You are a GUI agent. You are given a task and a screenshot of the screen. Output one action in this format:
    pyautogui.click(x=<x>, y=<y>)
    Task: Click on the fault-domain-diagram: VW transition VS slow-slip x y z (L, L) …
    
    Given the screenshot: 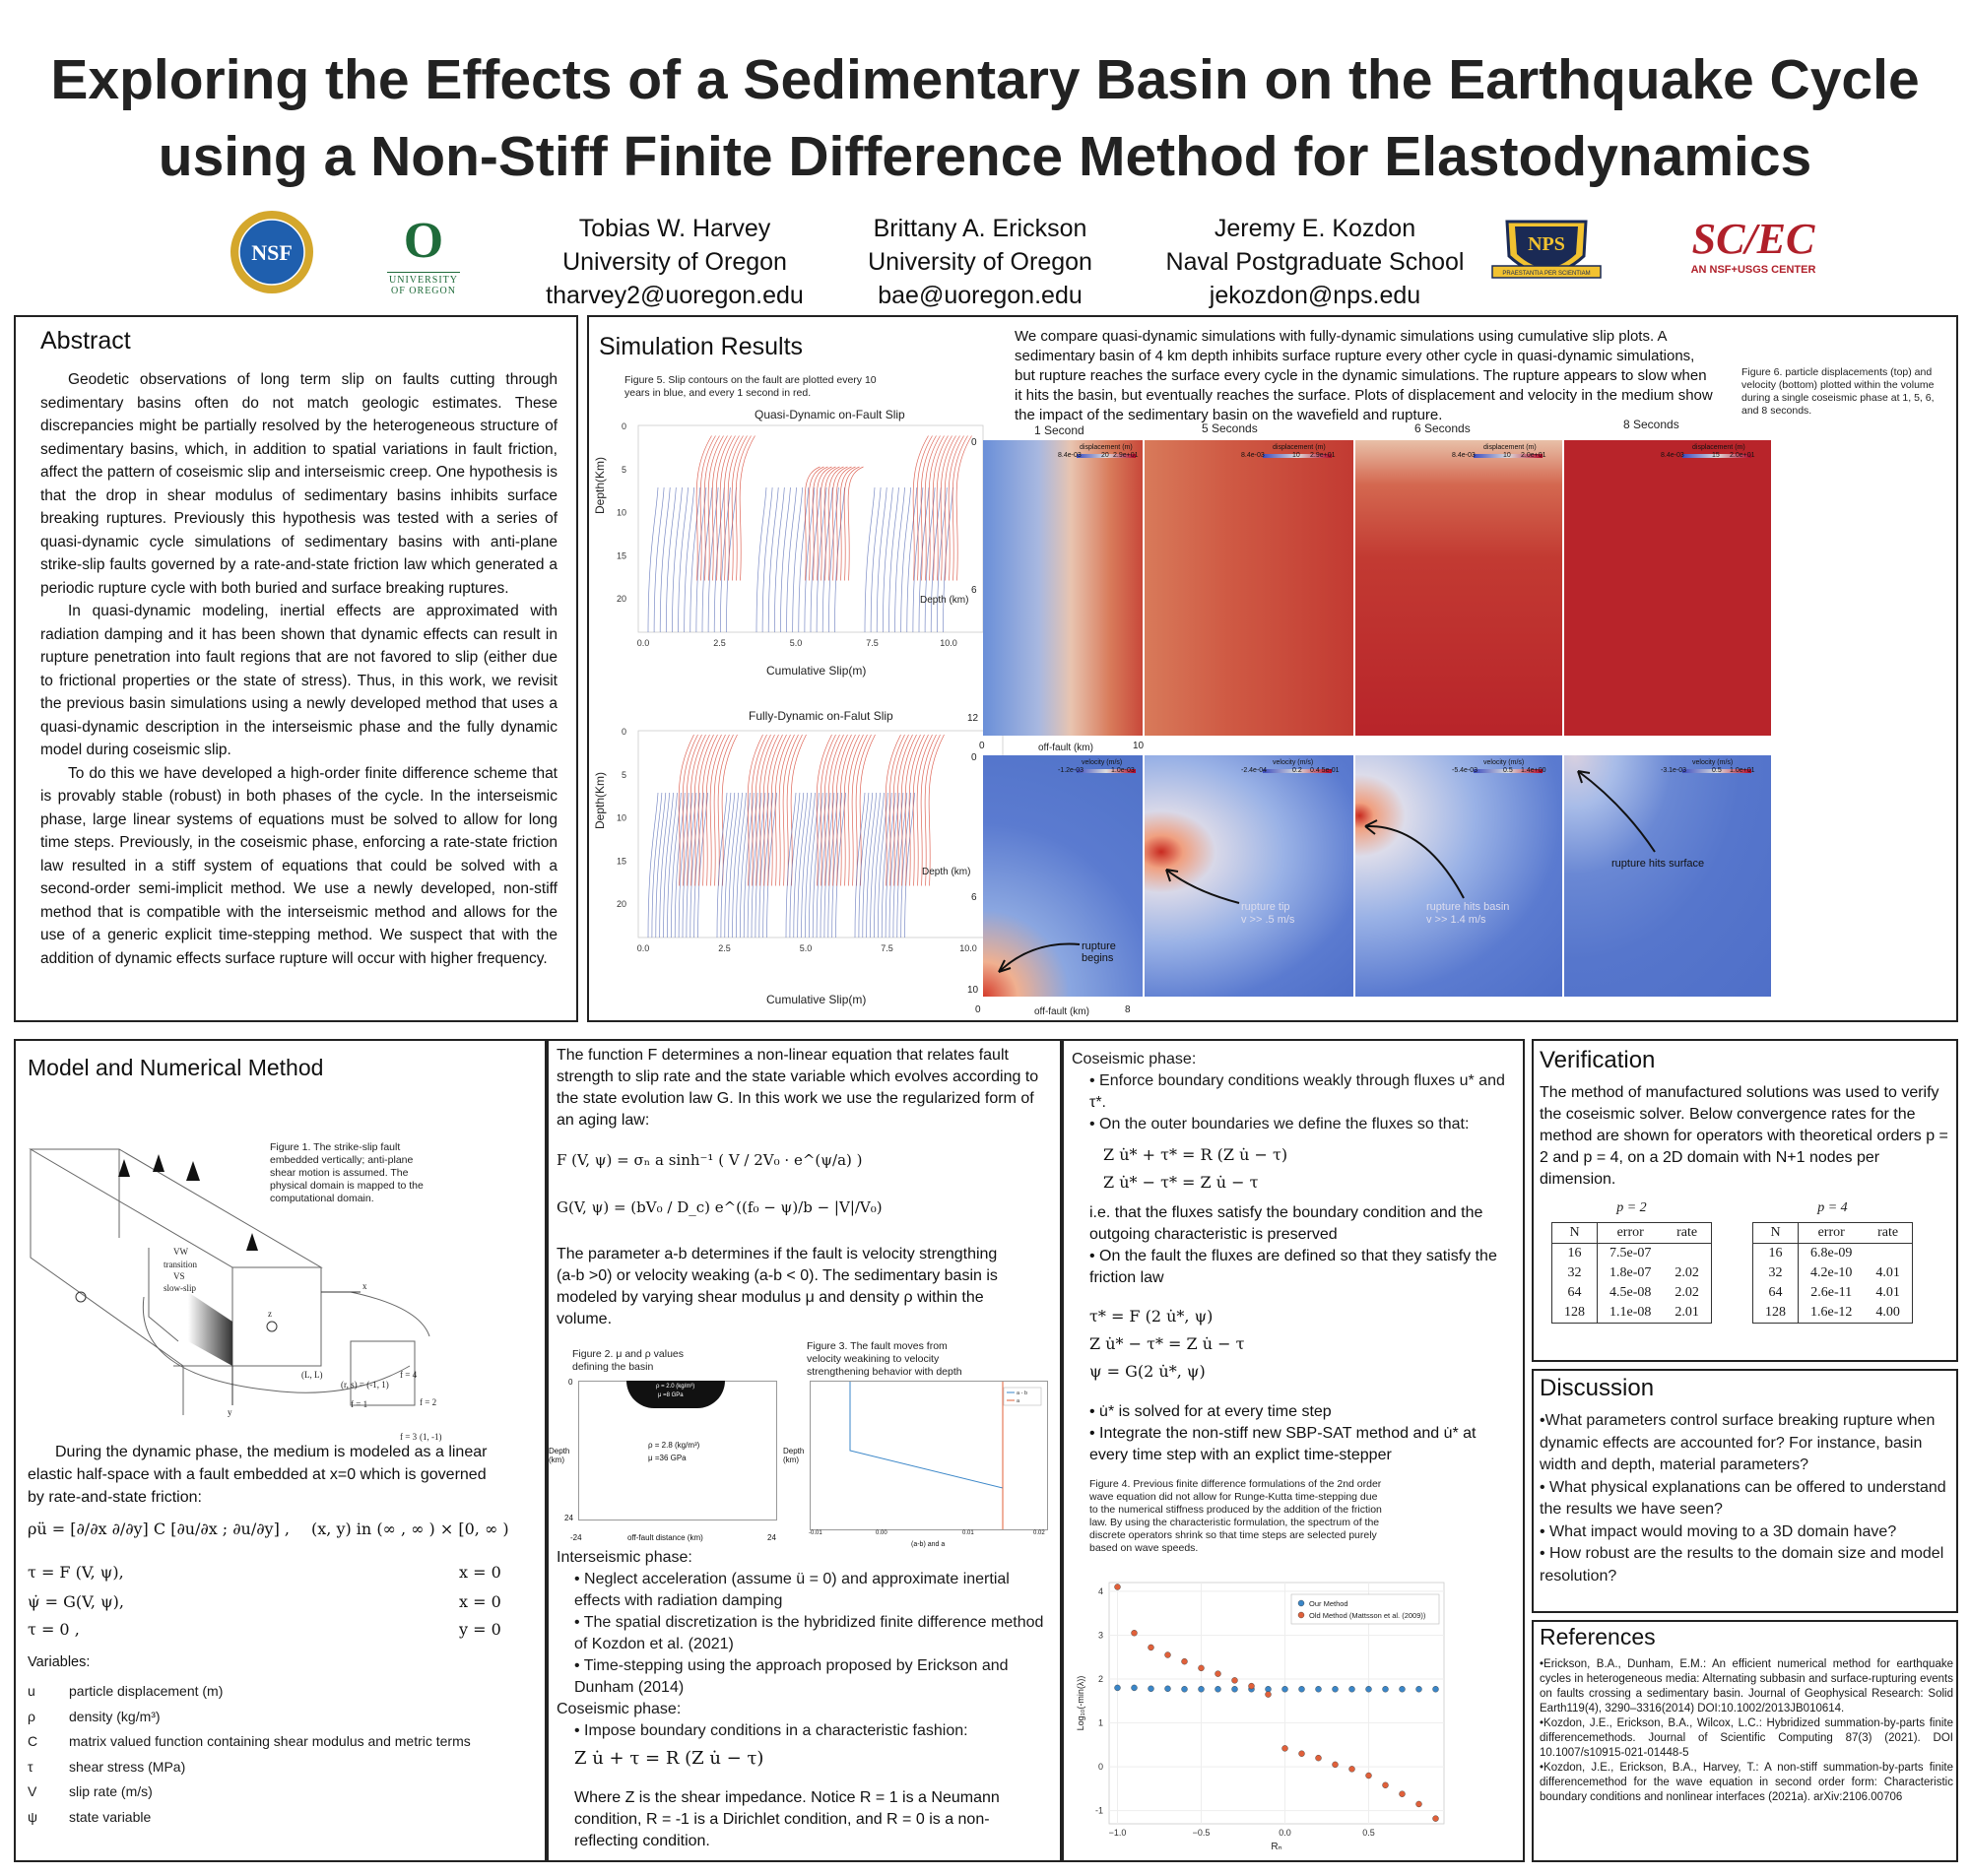 What is the action you would take?
    pyautogui.click(x=235, y=1295)
    